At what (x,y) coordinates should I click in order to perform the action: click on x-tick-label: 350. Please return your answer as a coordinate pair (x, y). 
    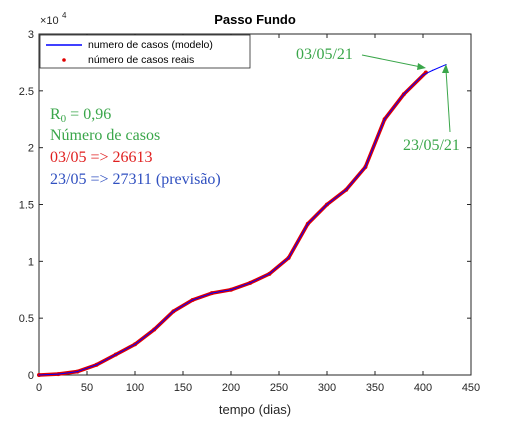
    Looking at the image, I should click on (375, 388).